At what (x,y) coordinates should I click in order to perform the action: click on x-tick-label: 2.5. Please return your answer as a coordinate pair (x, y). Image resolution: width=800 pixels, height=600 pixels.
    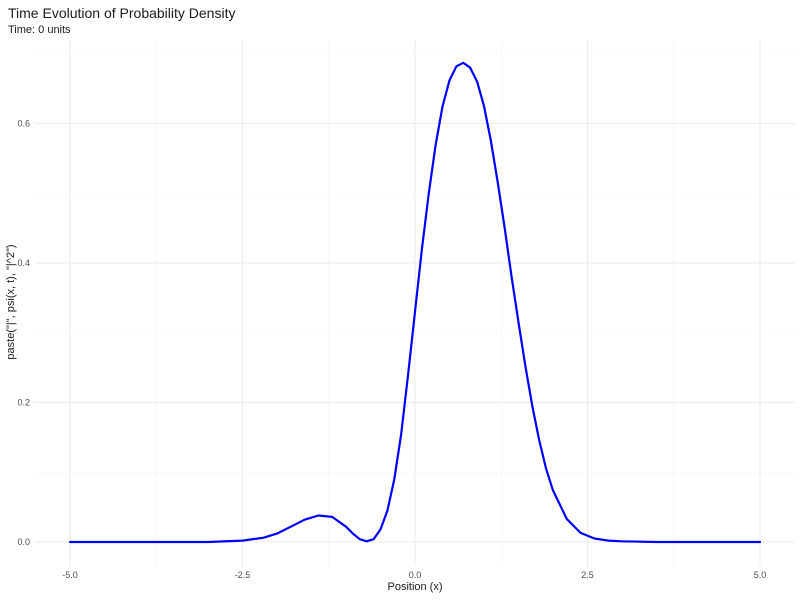
    Looking at the image, I should click on (587, 575).